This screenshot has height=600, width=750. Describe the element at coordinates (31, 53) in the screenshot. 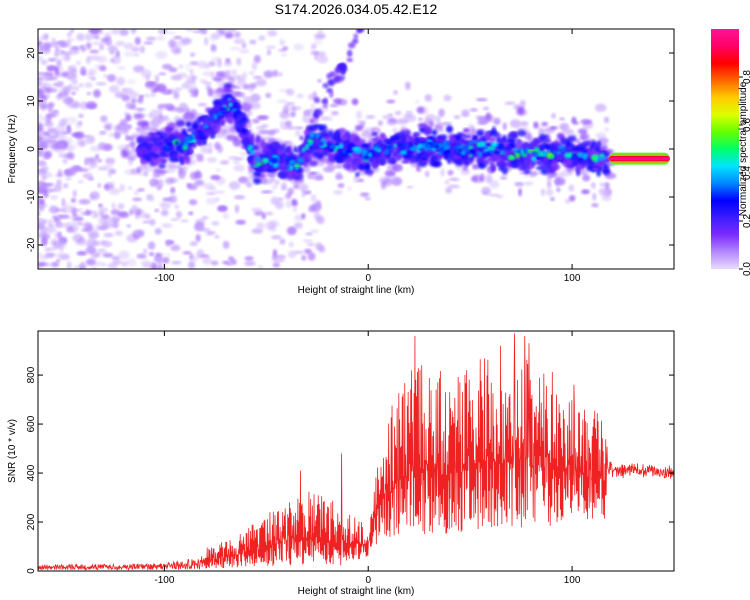

I see `spectrogram-ytick-label: 20` at that location.